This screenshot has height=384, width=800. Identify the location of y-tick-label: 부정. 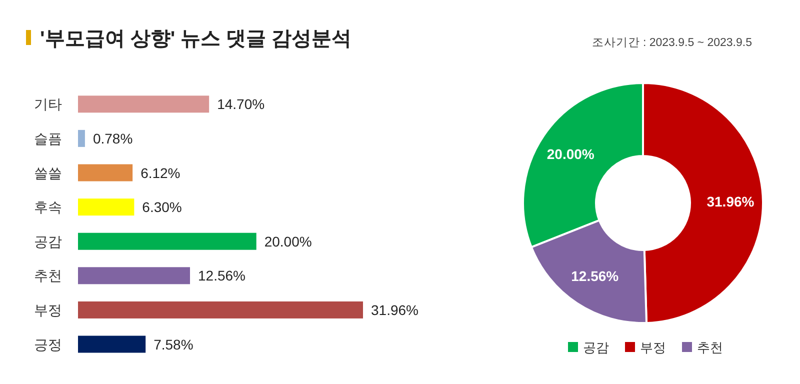
(48, 310).